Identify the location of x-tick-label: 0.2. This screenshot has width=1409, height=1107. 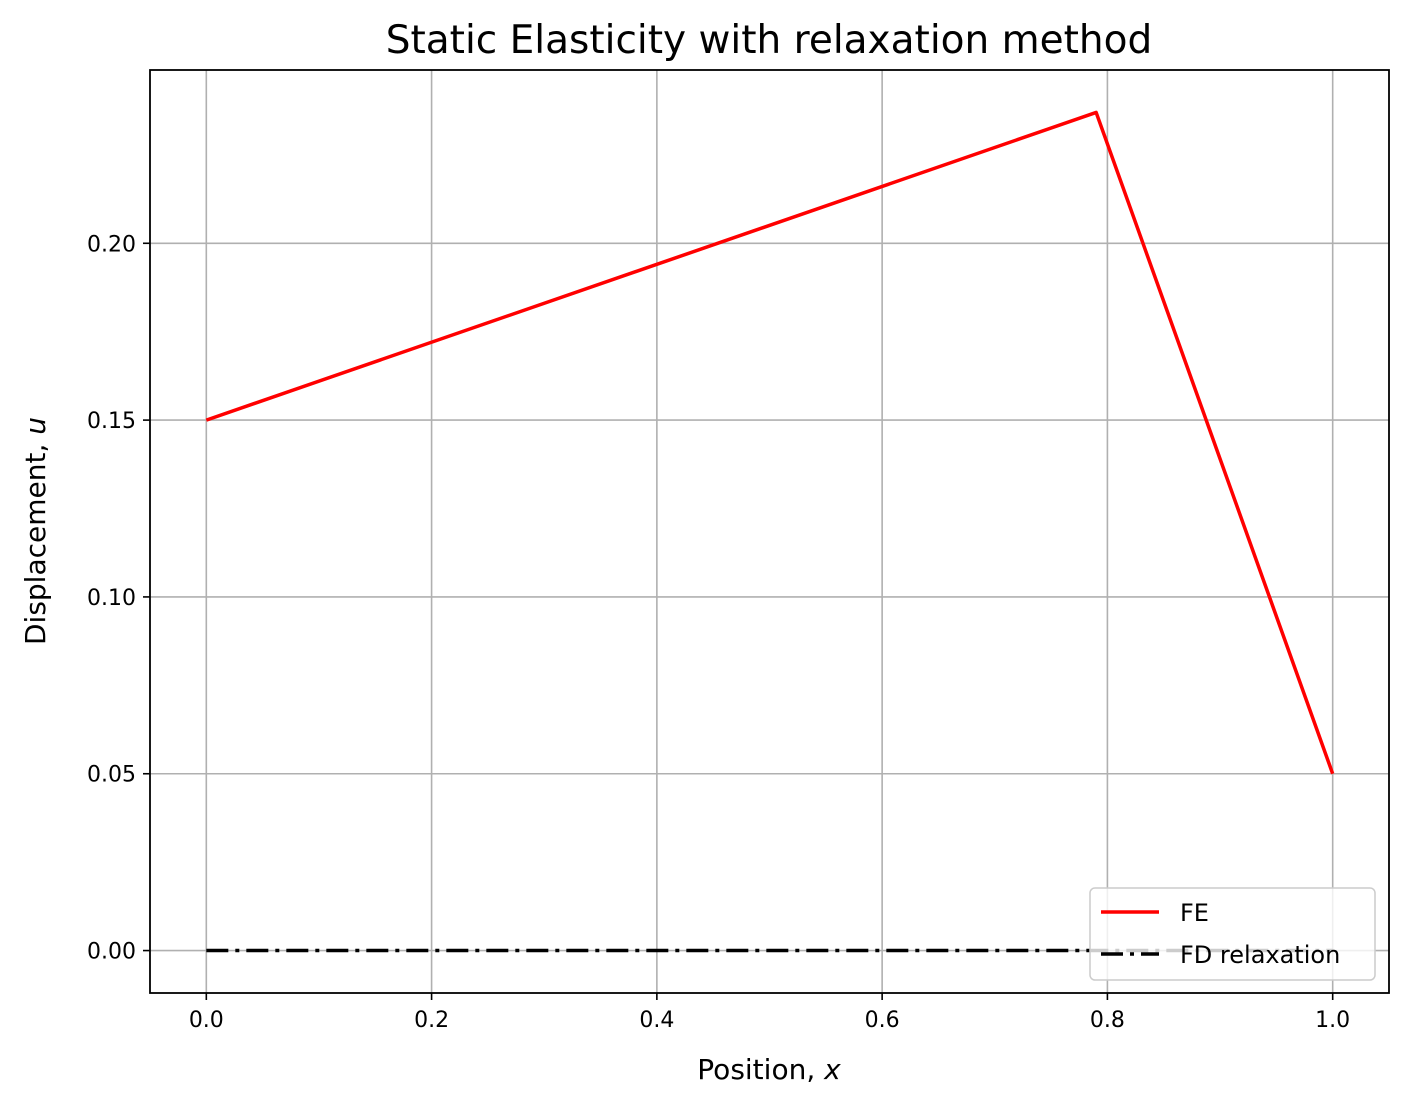
(431, 1020).